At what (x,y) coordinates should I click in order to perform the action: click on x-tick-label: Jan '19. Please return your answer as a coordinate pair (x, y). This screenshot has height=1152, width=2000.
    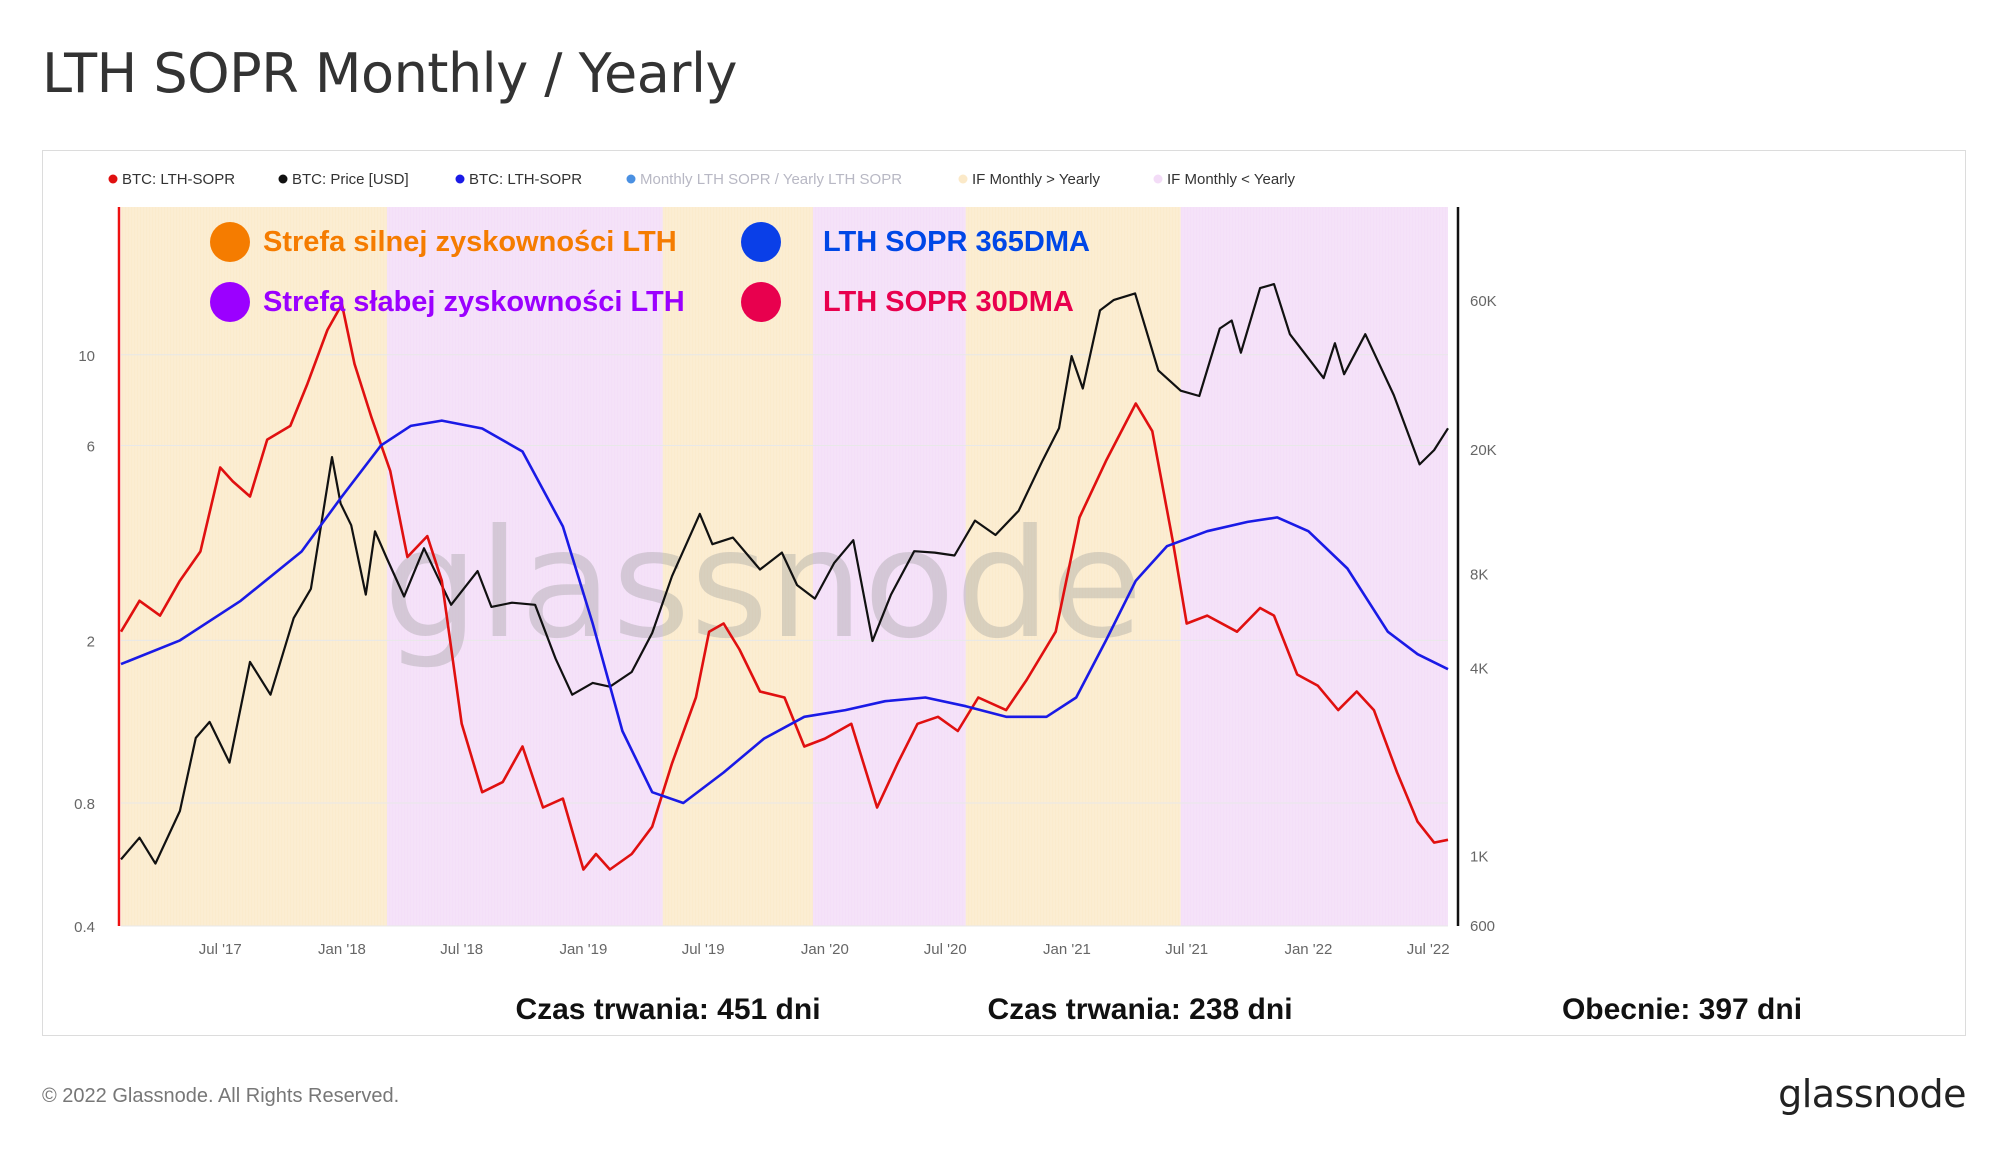
    Looking at the image, I should click on (583, 949).